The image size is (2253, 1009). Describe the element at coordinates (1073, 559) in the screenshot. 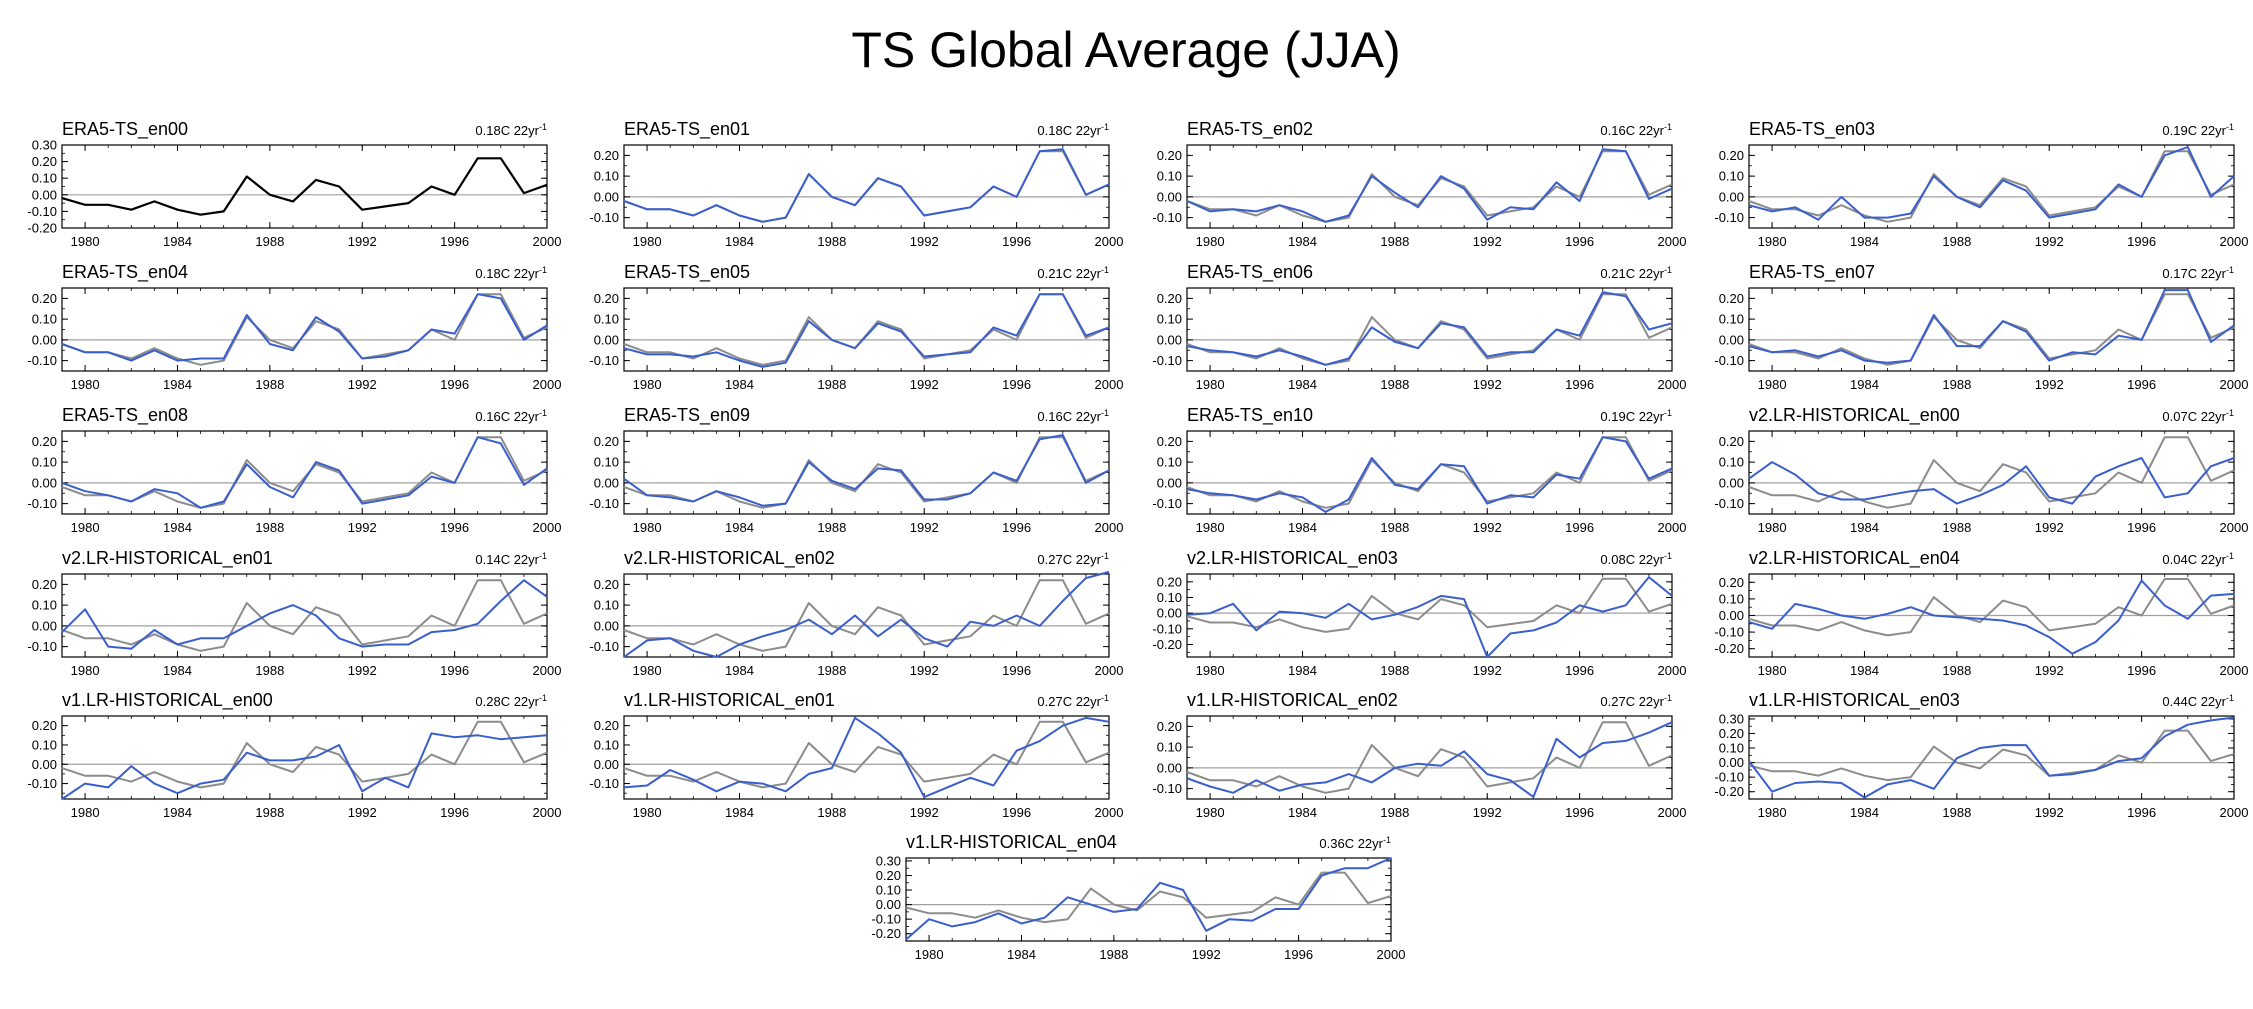

I see `trend-label: 0.27C 22yr-1` at that location.